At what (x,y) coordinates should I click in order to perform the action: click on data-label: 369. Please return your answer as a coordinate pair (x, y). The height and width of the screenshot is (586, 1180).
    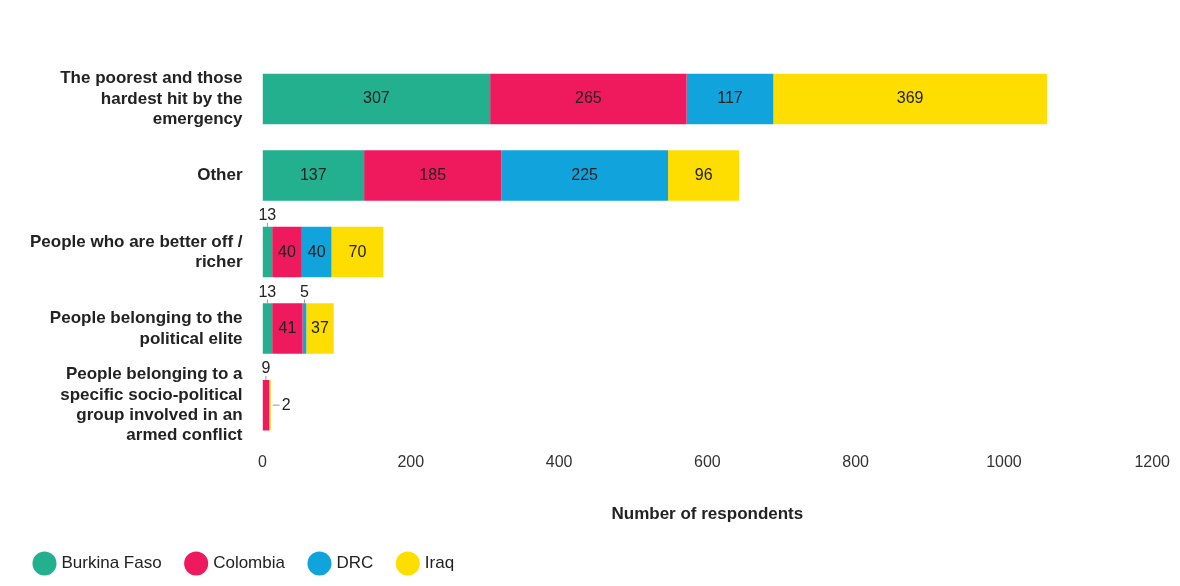
    Looking at the image, I should click on (910, 98).